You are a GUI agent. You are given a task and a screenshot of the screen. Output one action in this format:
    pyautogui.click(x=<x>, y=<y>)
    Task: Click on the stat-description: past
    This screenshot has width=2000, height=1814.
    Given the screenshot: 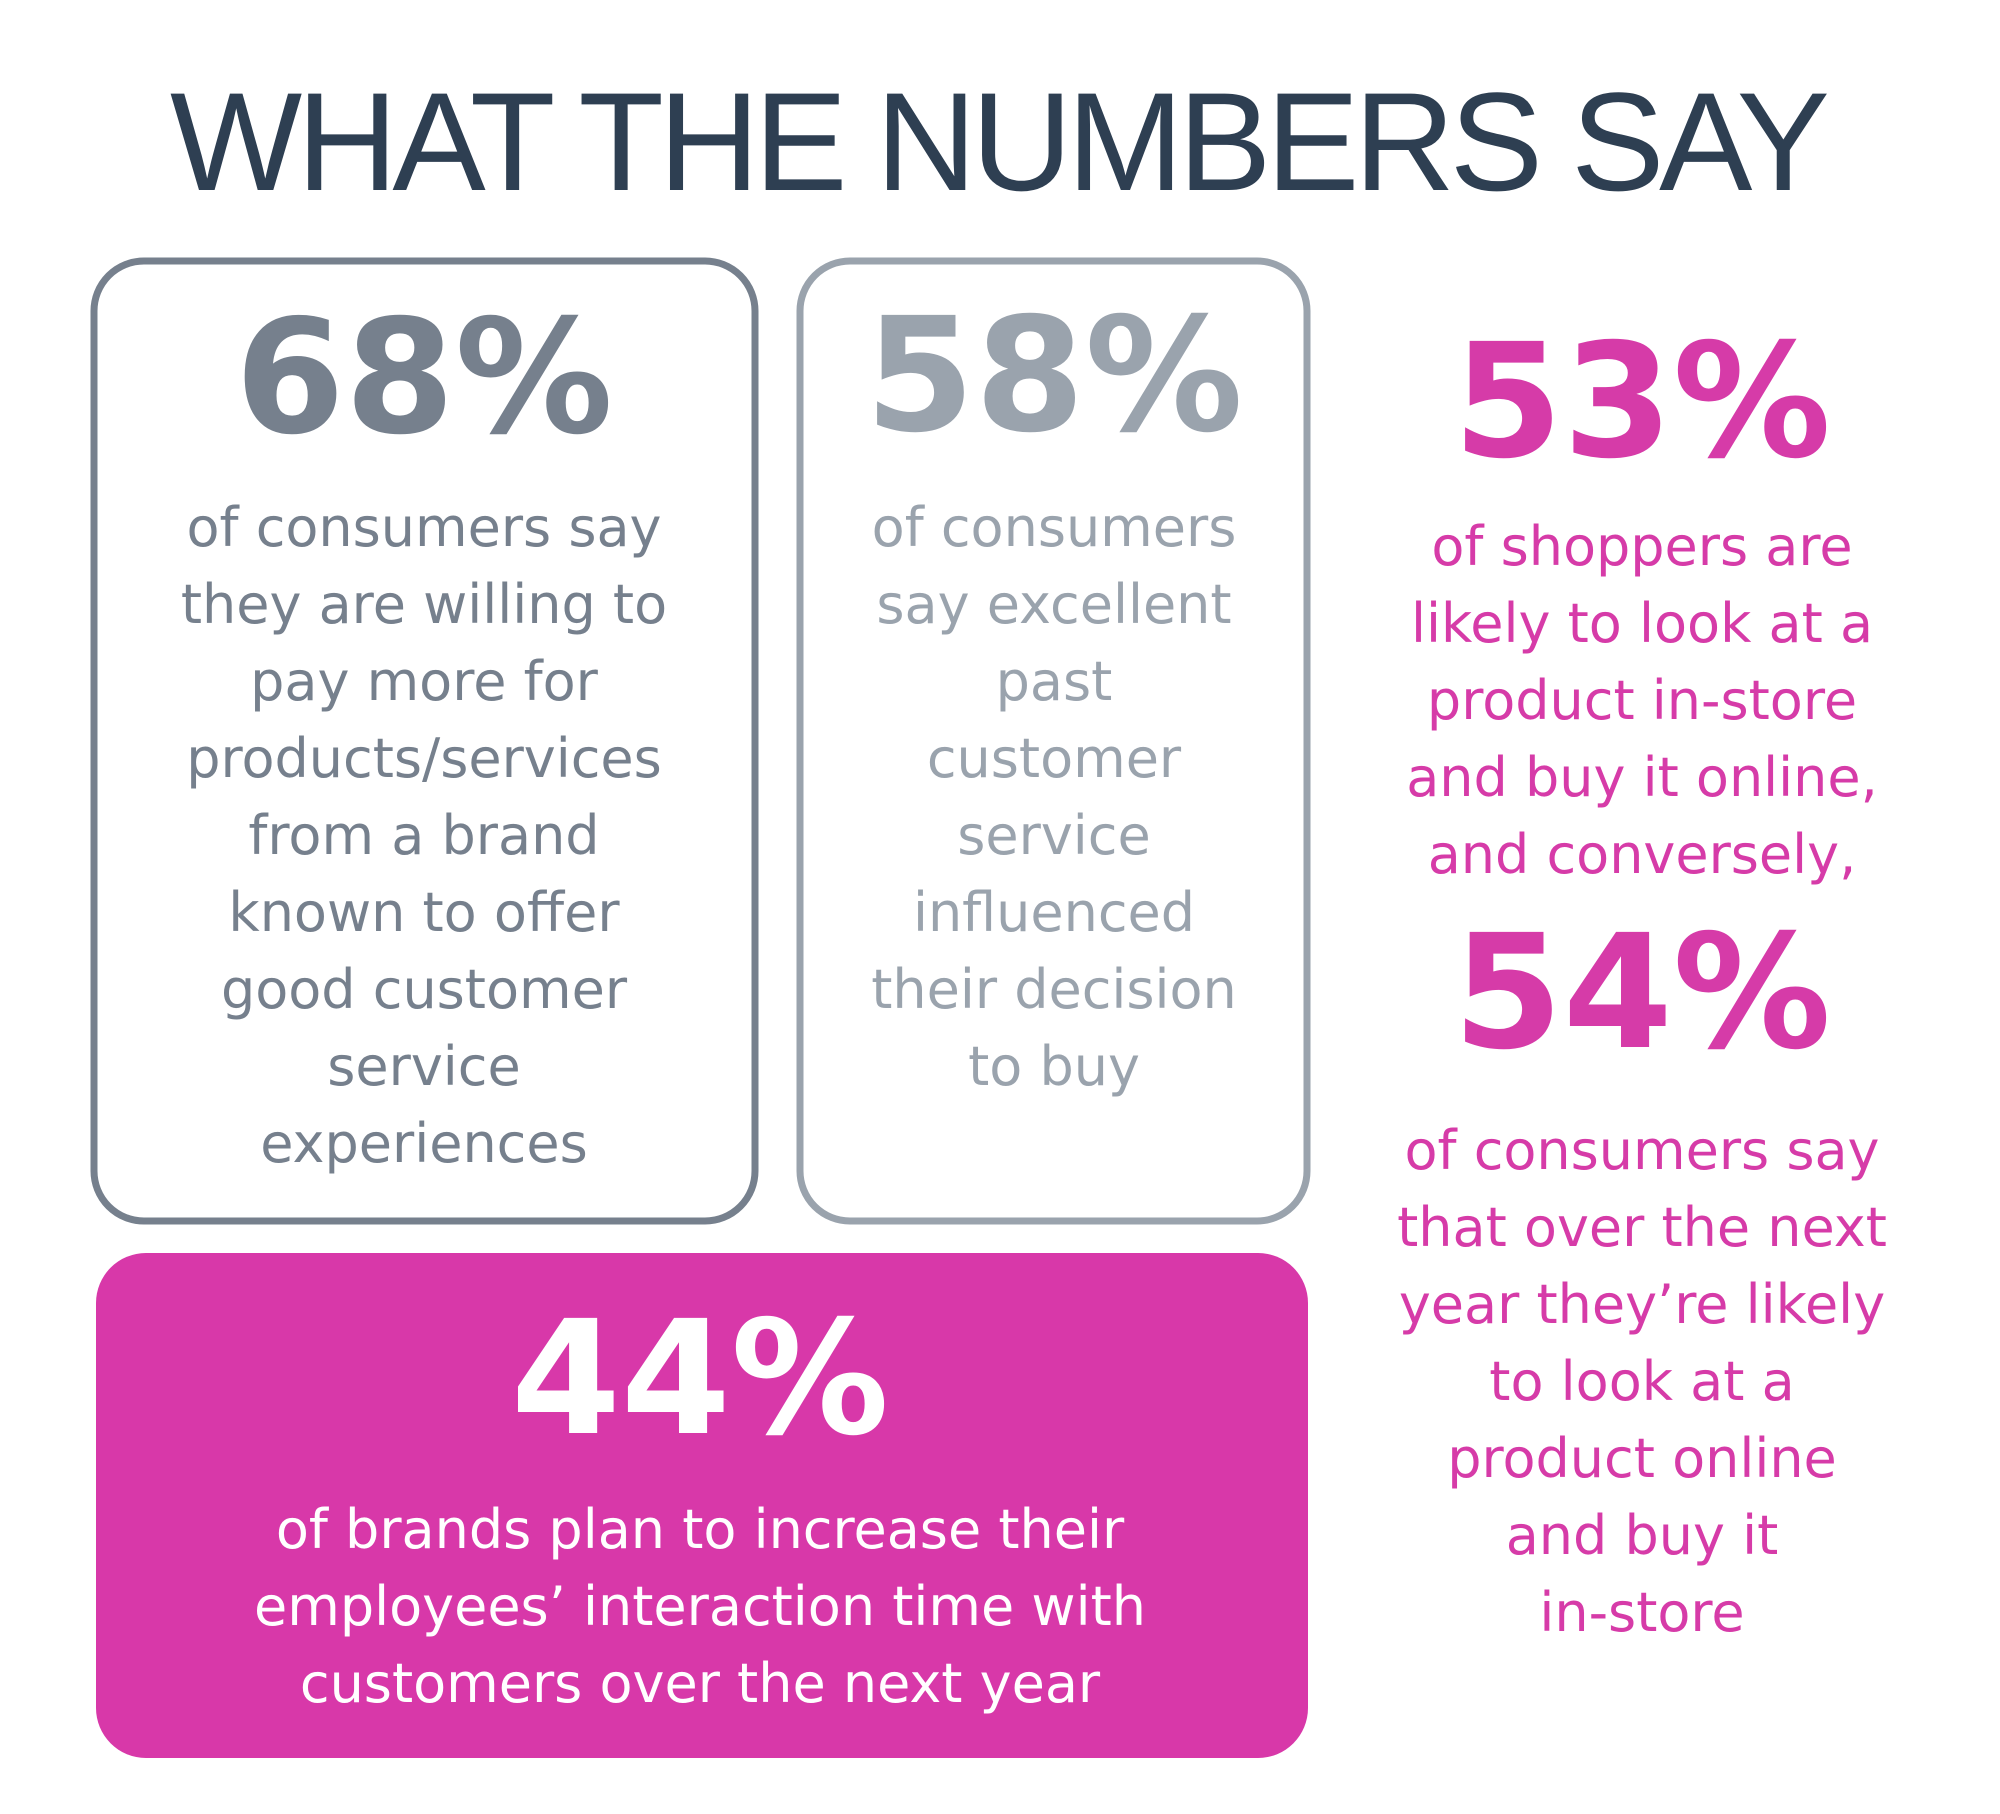 What is the action you would take?
    pyautogui.click(x=1054, y=681)
    